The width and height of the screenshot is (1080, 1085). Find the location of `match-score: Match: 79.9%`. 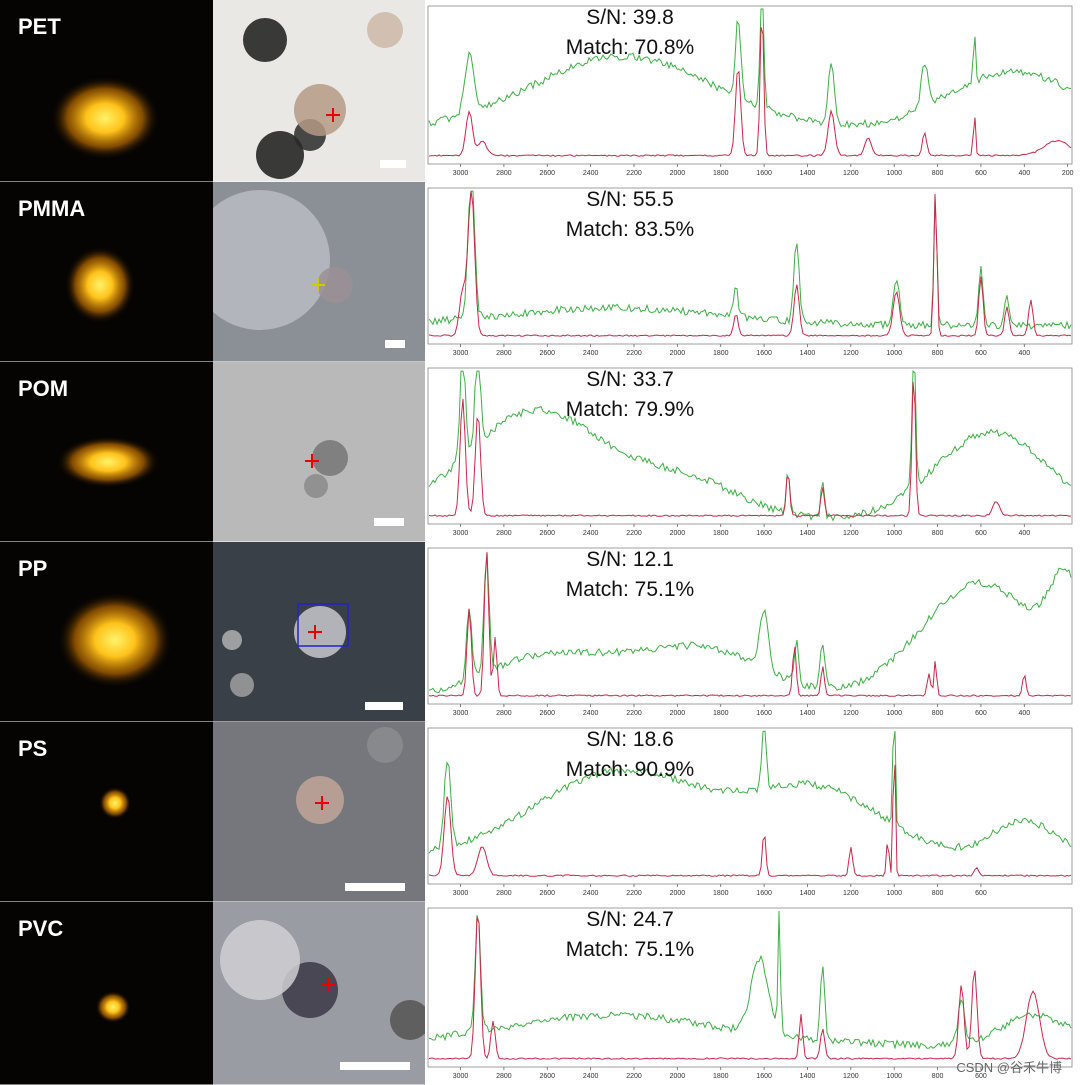

match-score: Match: 79.9% is located at coordinates (630, 409).